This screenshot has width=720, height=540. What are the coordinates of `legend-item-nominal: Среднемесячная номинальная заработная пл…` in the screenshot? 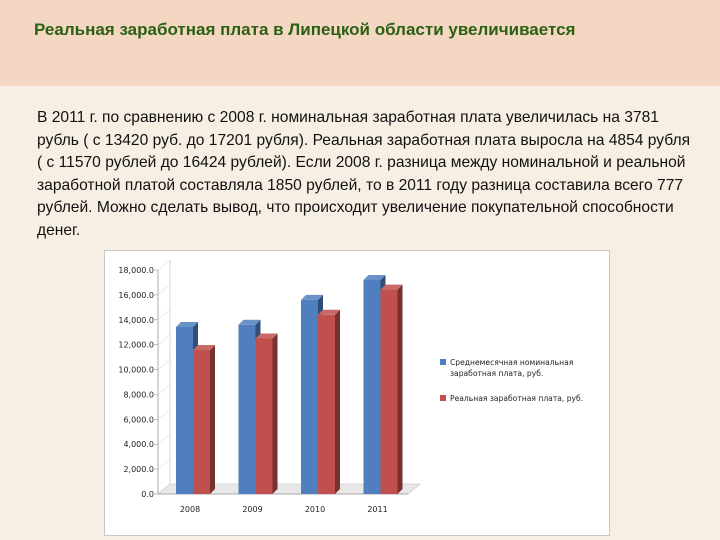 It's located at (525, 368).